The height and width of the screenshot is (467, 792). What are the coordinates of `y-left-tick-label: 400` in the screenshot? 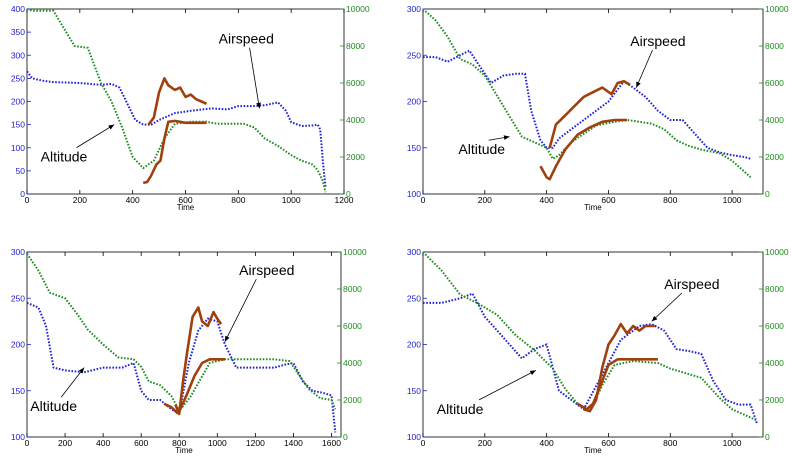 It's located at (18, 9).